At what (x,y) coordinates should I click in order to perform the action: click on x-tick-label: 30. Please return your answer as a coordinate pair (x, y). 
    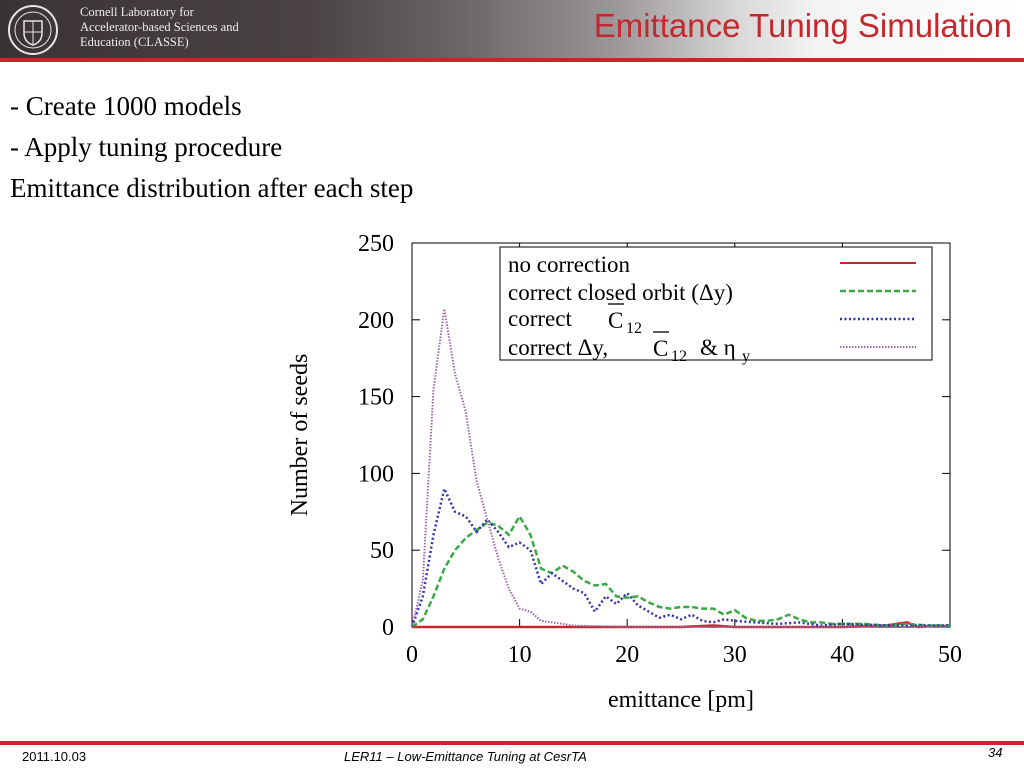
    Looking at the image, I should click on (735, 655).